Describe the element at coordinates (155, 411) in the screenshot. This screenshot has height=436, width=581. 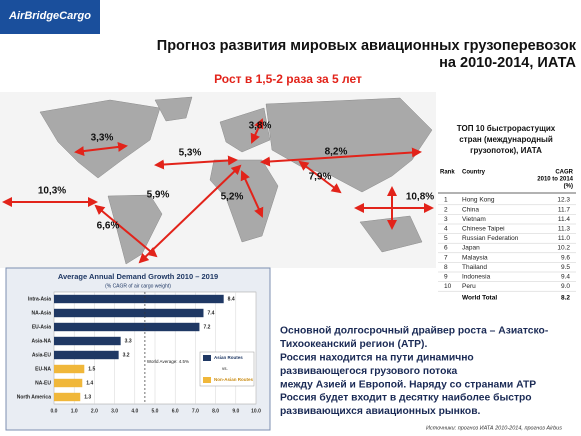
I see `x-tick-label: 5.0` at that location.